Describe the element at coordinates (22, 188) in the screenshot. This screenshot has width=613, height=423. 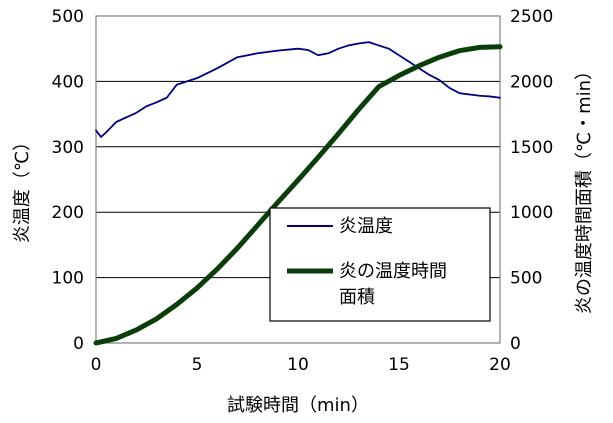
I see `left-axis-title: 炎温度（℃）` at that location.